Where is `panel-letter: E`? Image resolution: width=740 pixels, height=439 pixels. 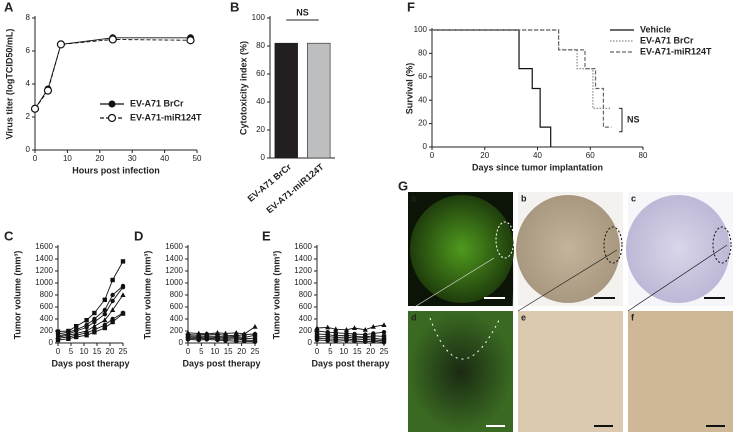
panel-letter: E is located at coordinates (266, 235).